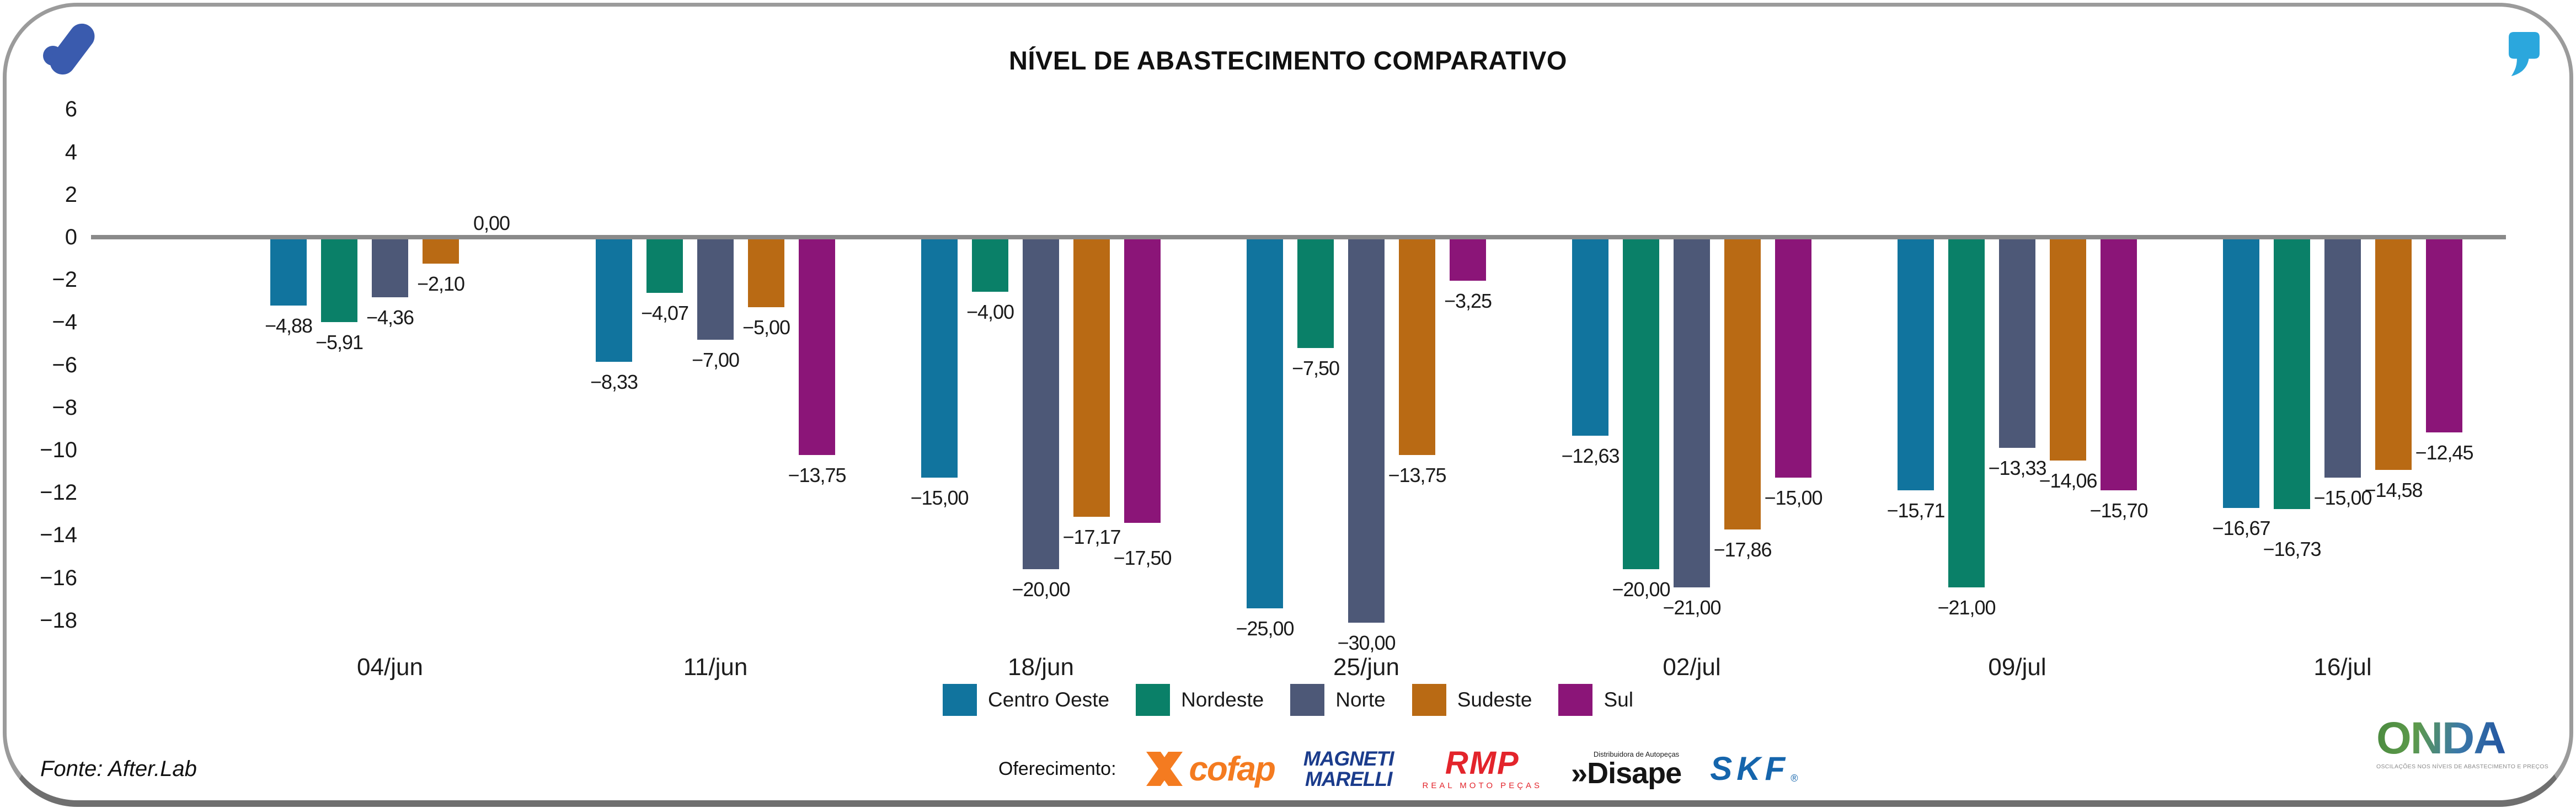 The image size is (2576, 808). I want to click on bar-value-label: −5,00, so click(766, 327).